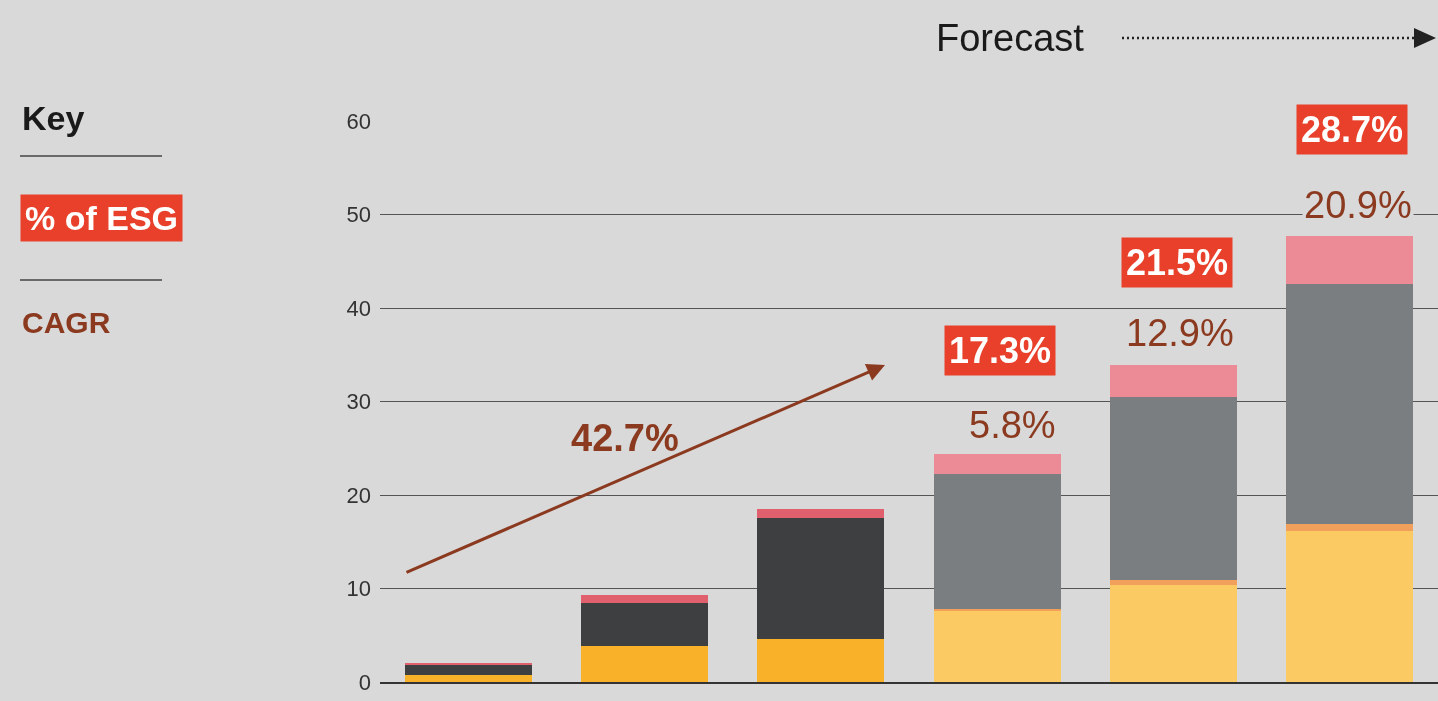  I want to click on y-tick-label: 40, so click(358, 308).